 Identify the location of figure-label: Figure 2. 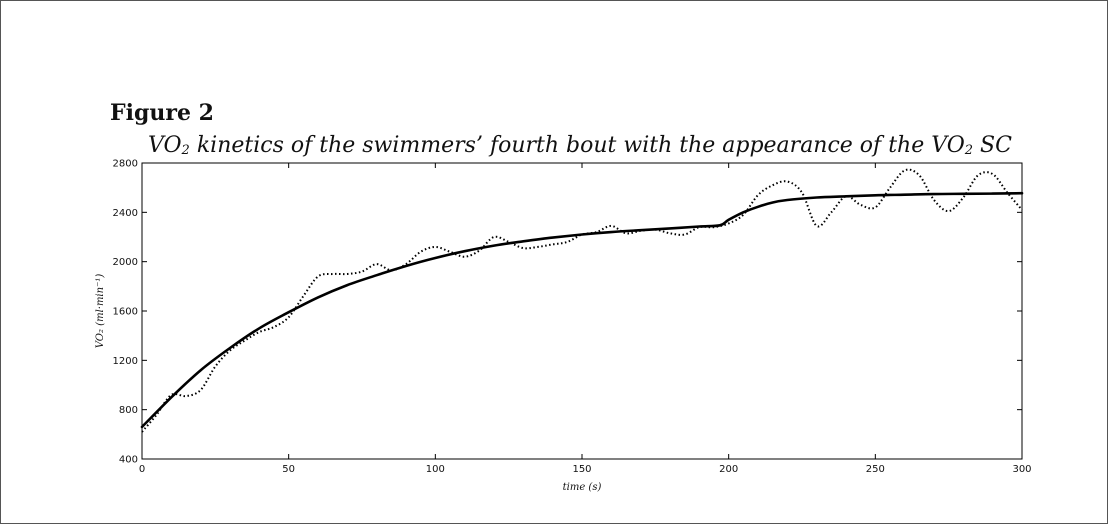
(162, 113).